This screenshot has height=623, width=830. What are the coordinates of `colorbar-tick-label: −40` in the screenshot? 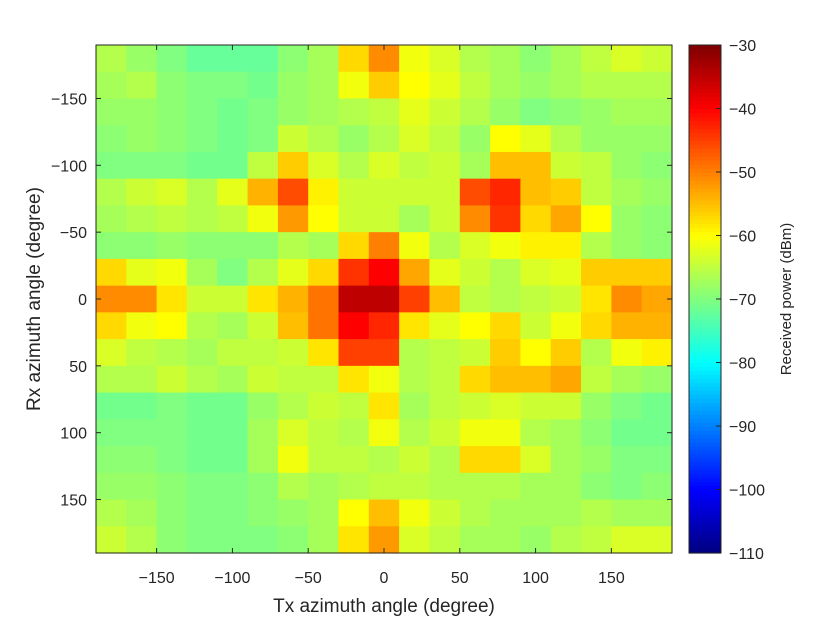 It's located at (742, 110).